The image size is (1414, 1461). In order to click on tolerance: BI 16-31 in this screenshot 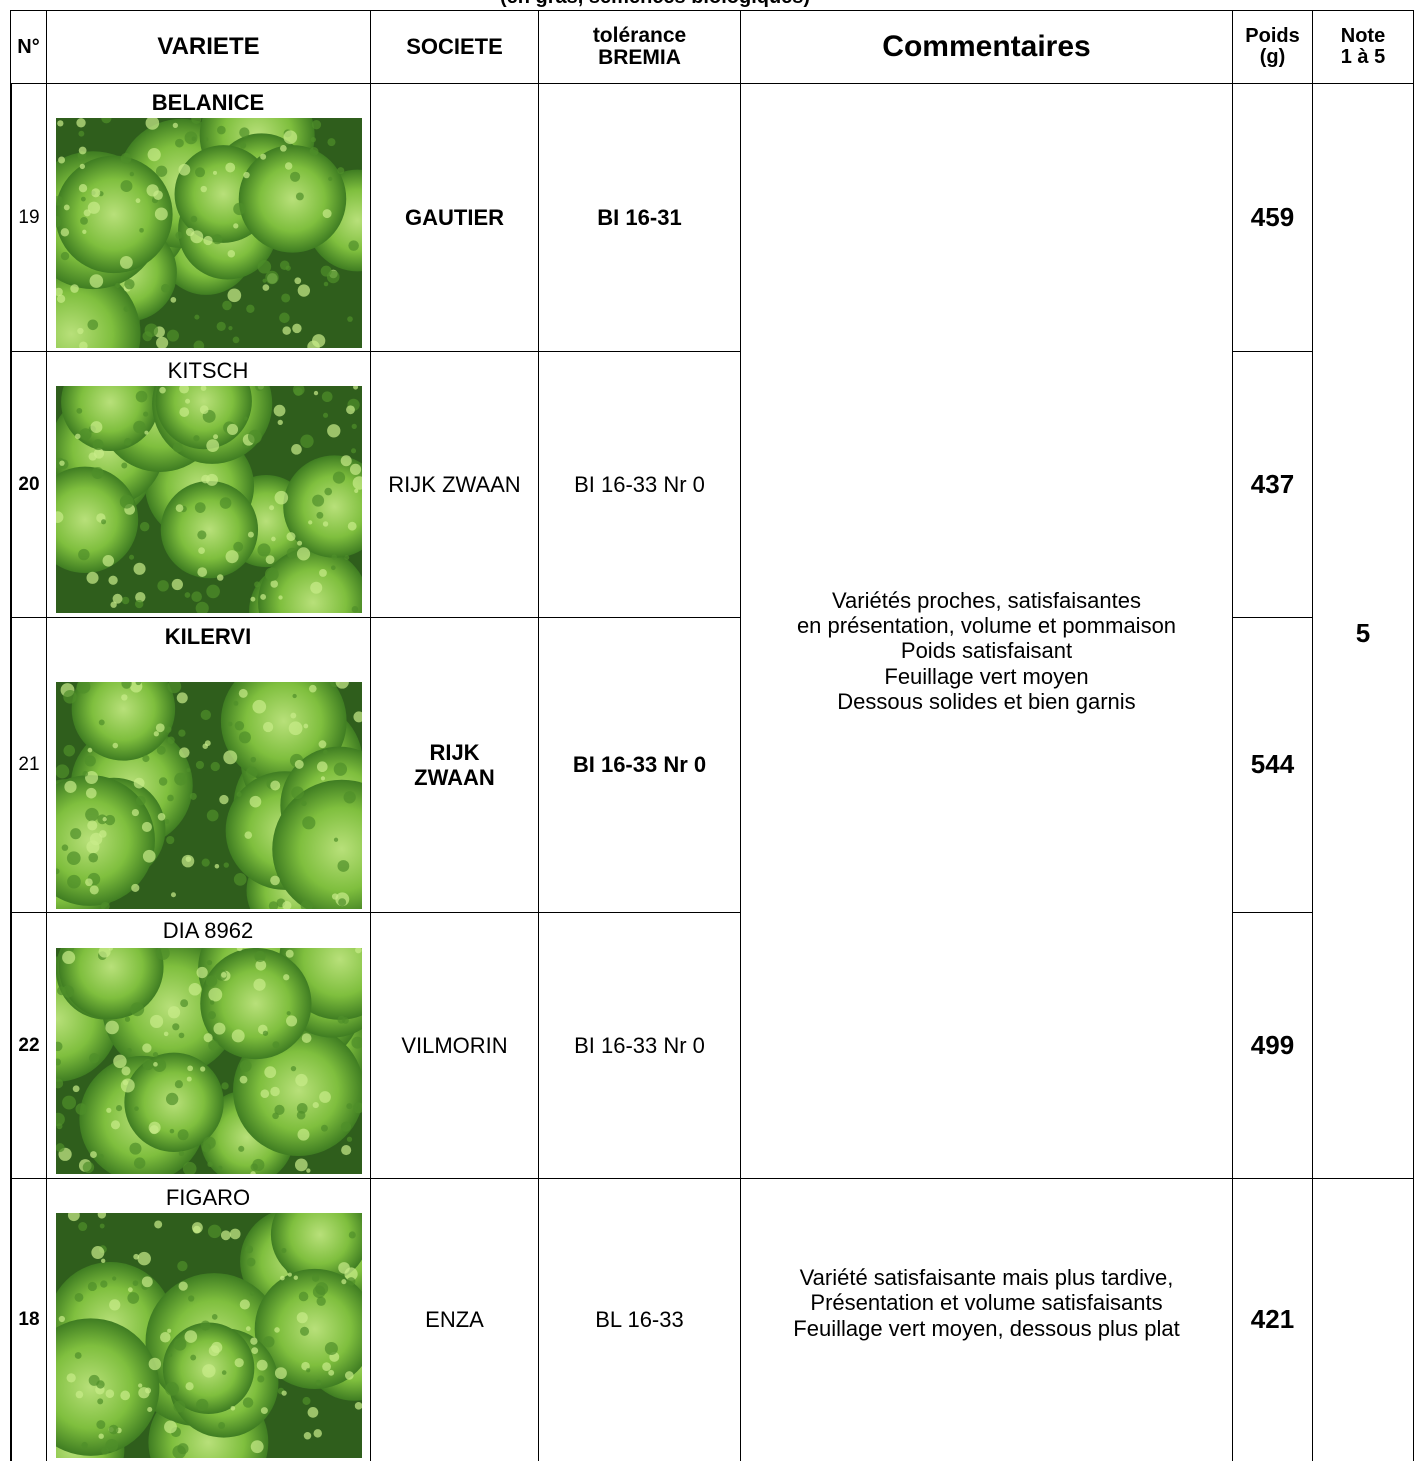, I will do `click(639, 217)`.